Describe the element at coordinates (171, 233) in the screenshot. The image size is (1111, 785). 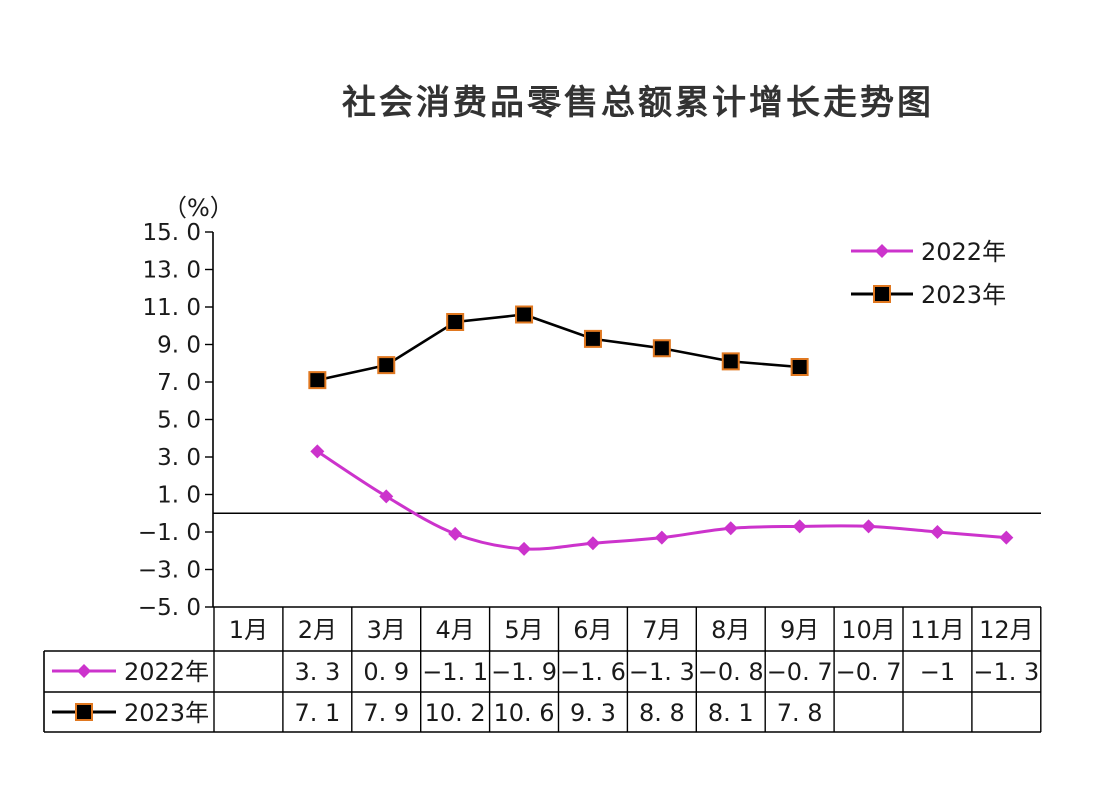
I see `y-tick-label: 15. 0` at that location.